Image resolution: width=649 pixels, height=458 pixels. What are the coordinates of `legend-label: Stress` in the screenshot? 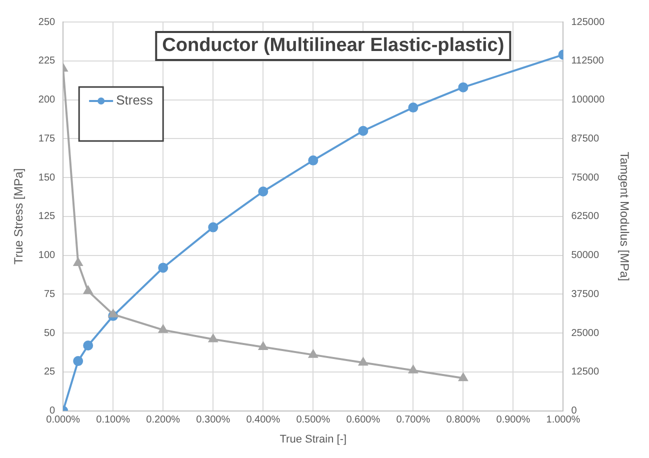 It's located at (135, 100).